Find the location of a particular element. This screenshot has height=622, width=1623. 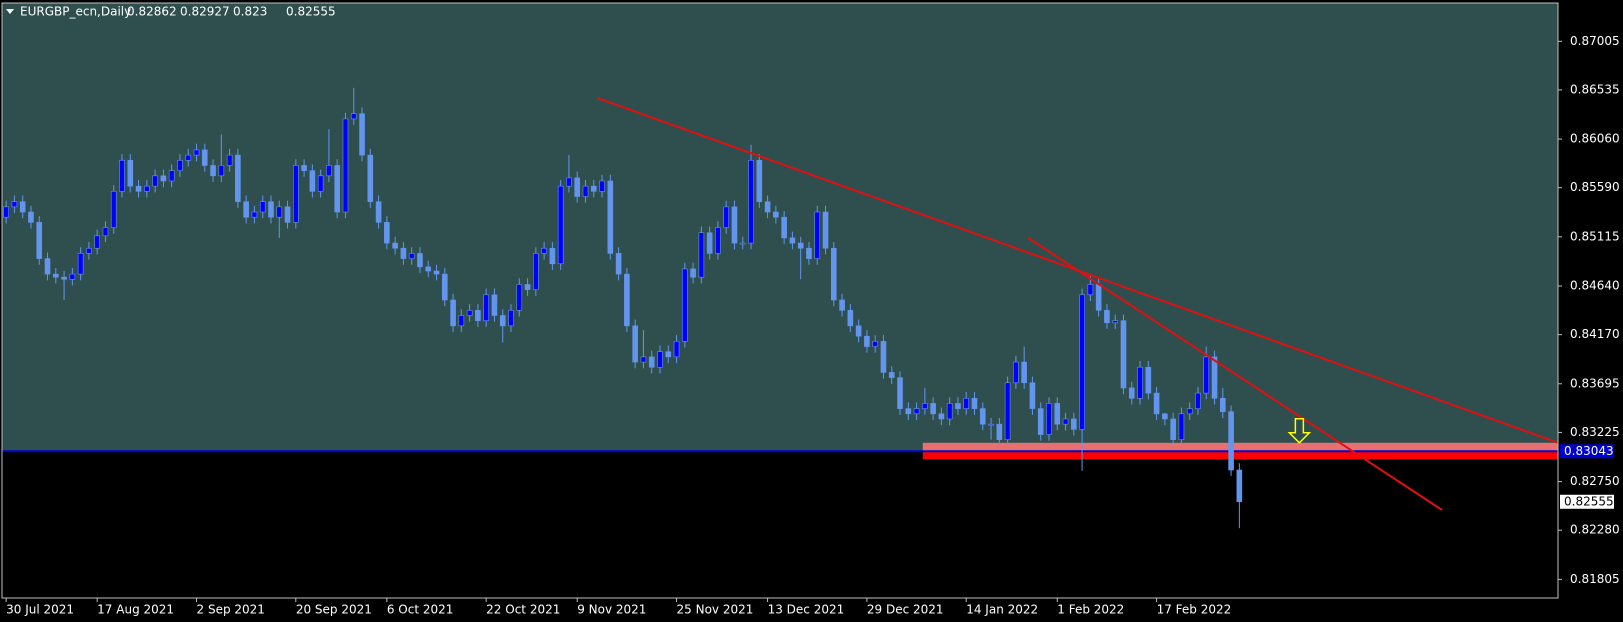

y-tick-label: 0.84170 is located at coordinates (1595, 334).